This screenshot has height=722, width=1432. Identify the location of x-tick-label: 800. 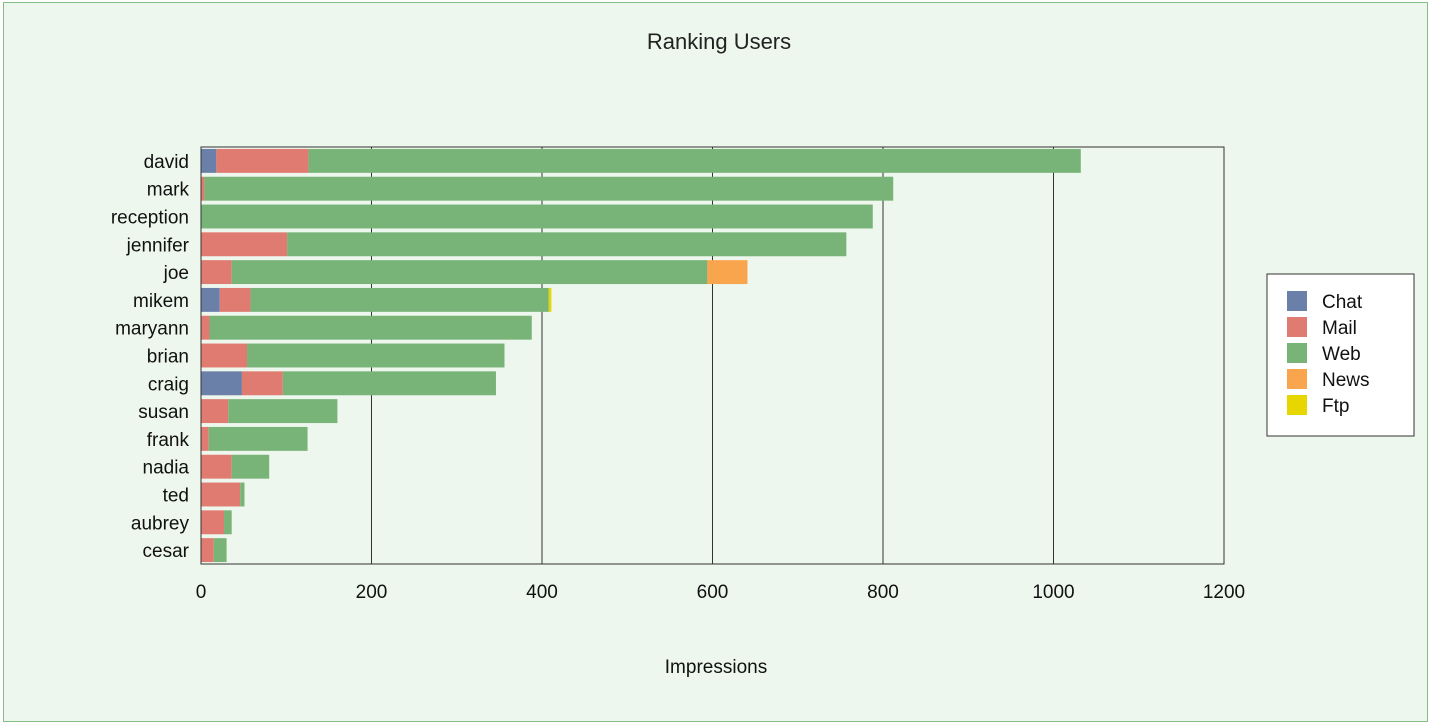
(883, 592).